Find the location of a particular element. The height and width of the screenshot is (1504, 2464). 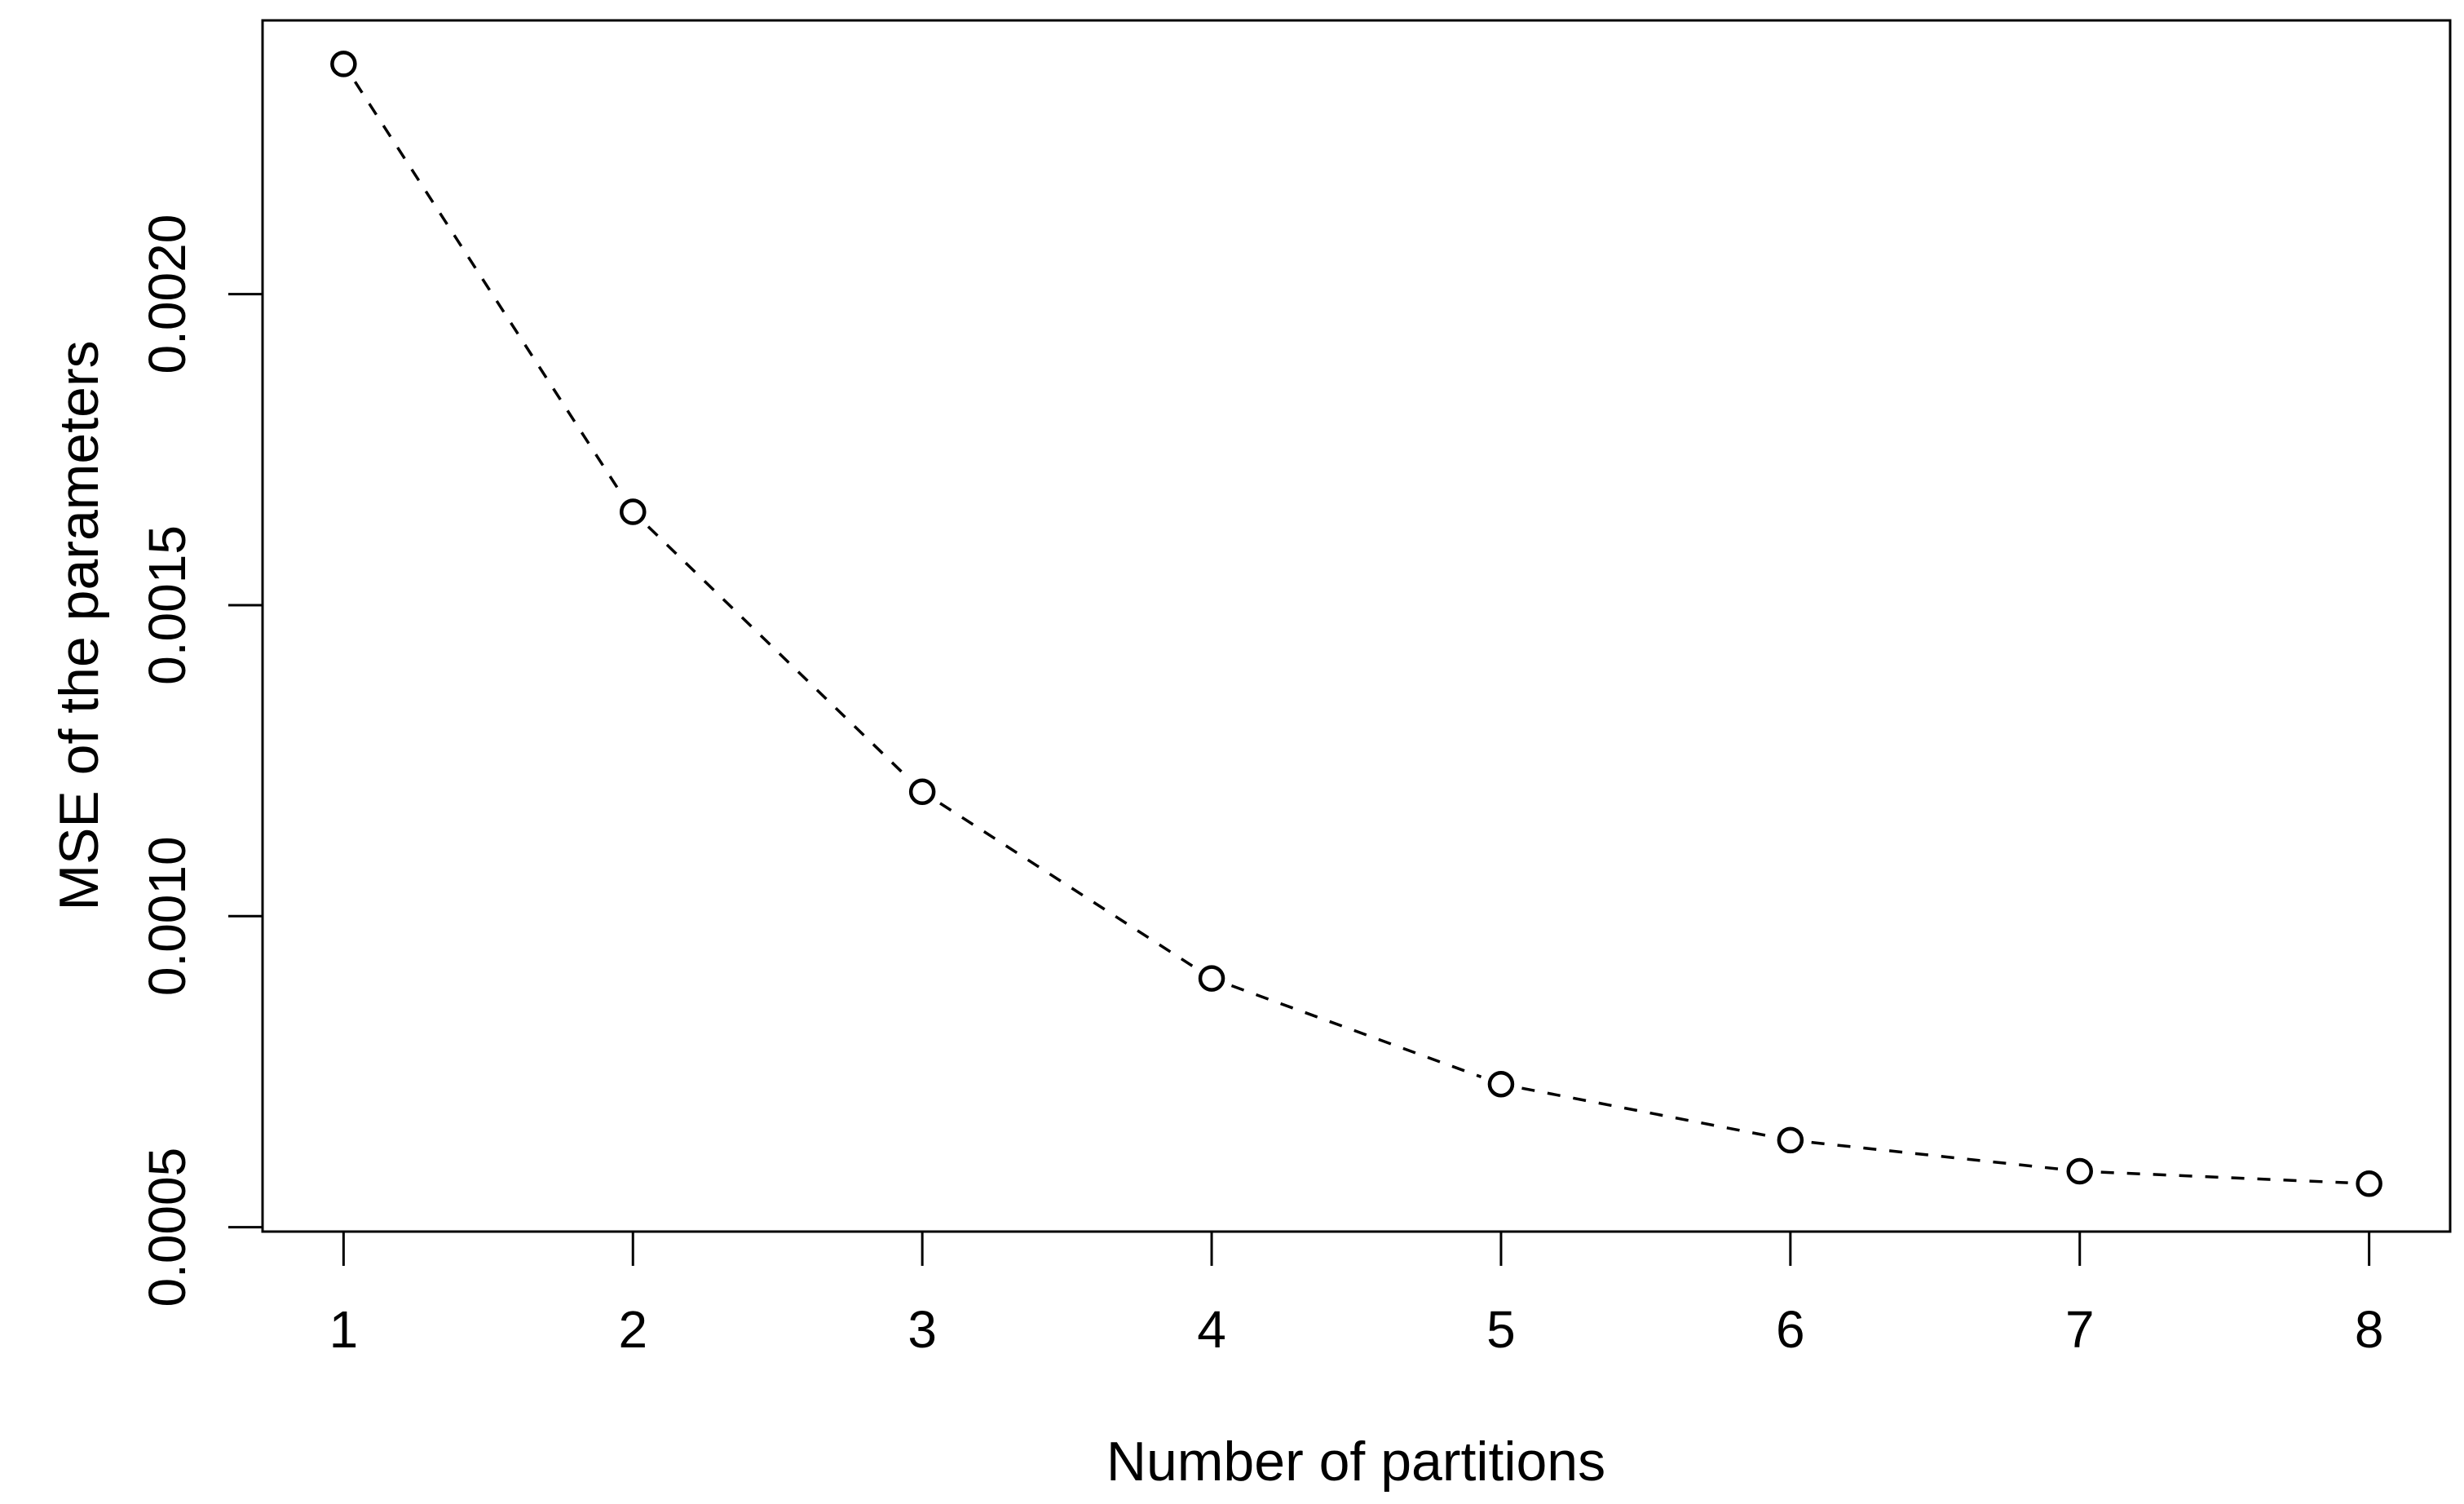

y-tick-label: 0.0010 is located at coordinates (167, 916).